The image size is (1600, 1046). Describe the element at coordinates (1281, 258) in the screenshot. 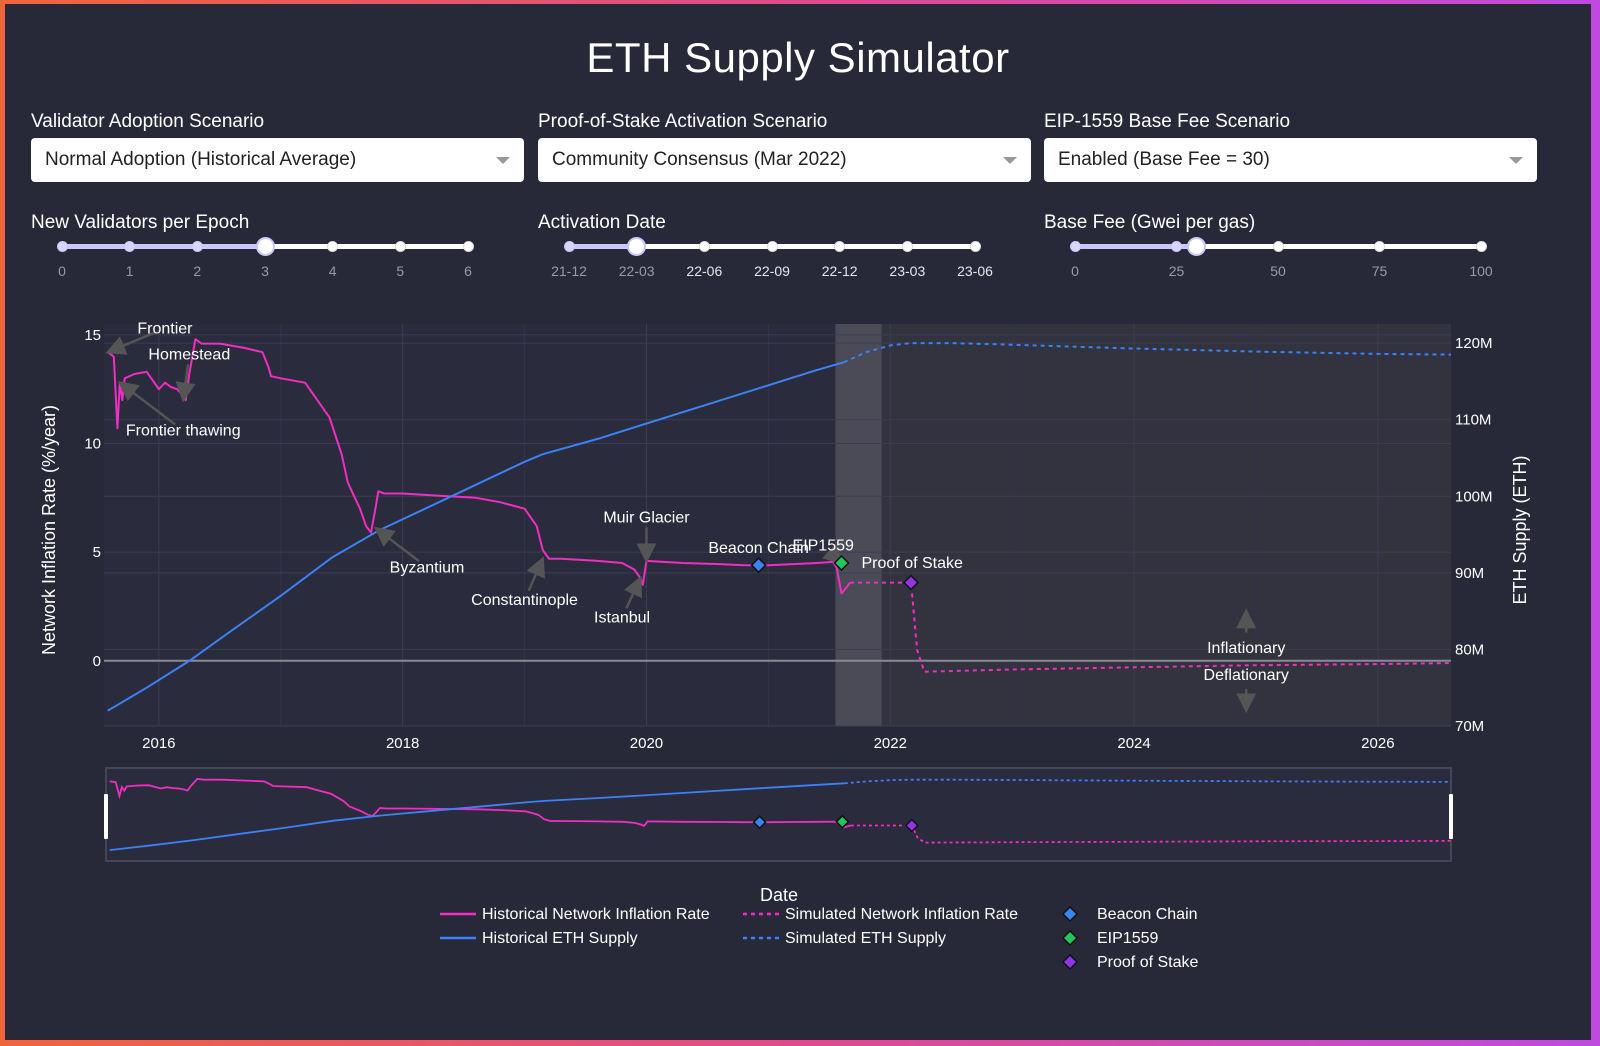

I see `base-fee-slider: 0 25 50 75 100` at that location.